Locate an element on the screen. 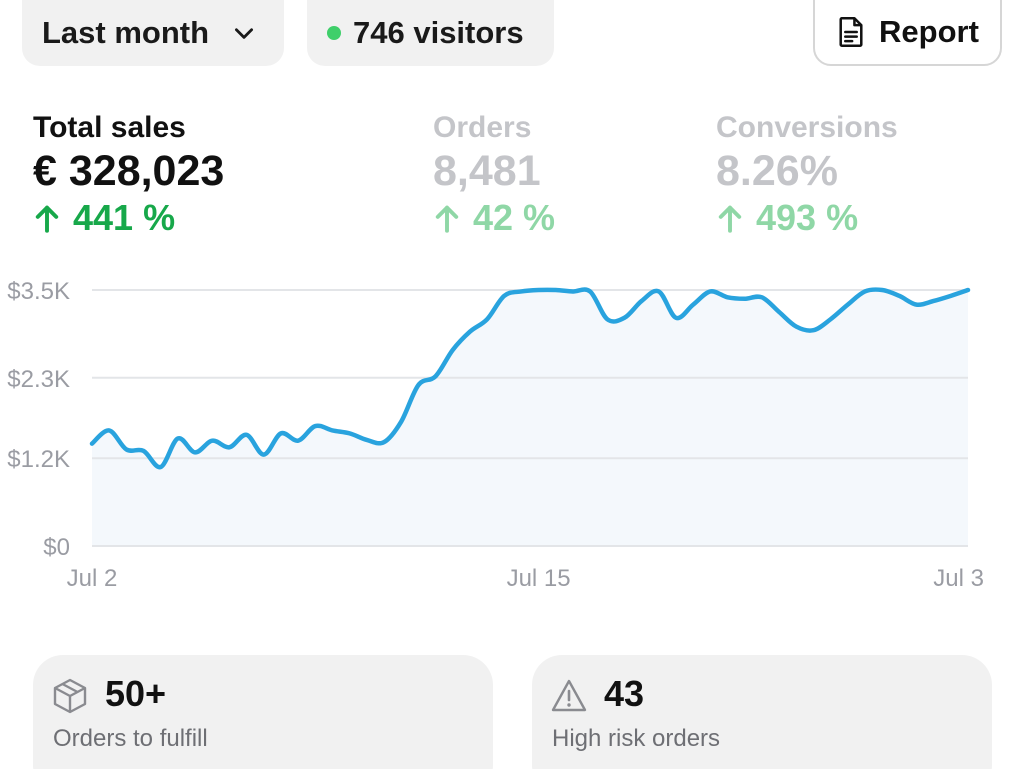 This screenshot has height=769, width=1024. metric-change-value: 42 % is located at coordinates (514, 217).